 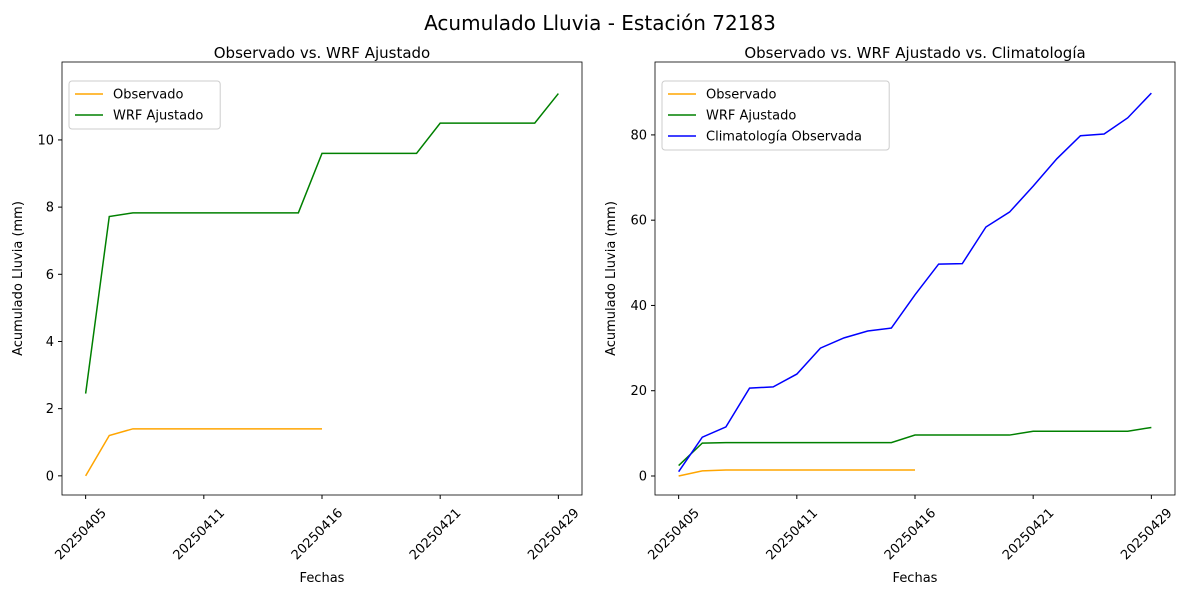 I want to click on legend-label: Climatología Observada, so click(x=784, y=137).